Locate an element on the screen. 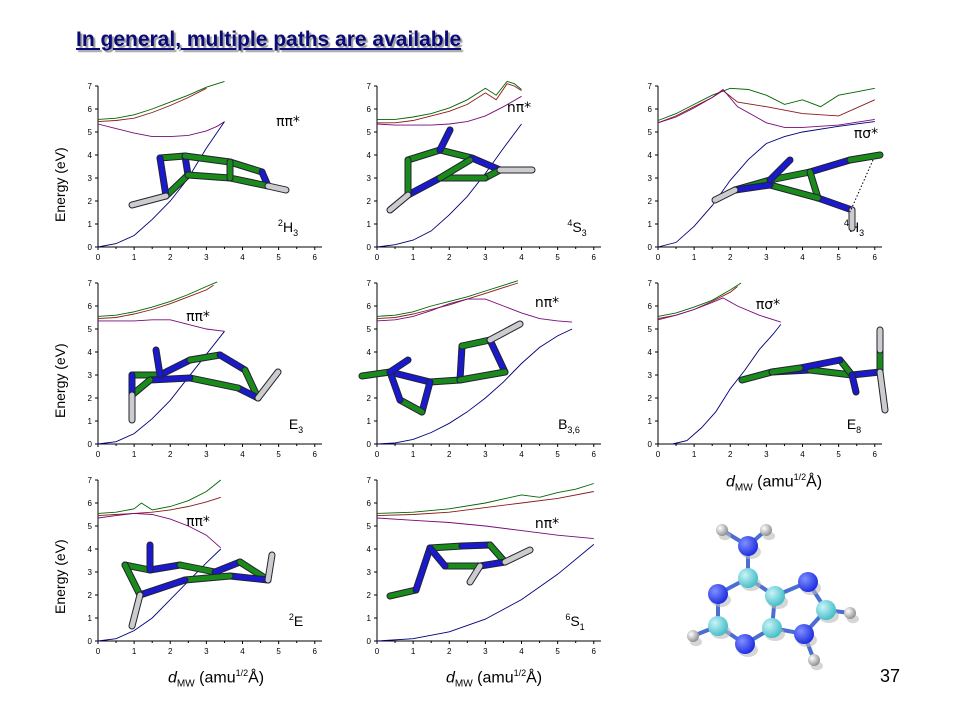 The image size is (960, 720). x-axis-label-col2: dMW (amu1/2Å) is located at coordinates (494, 679).